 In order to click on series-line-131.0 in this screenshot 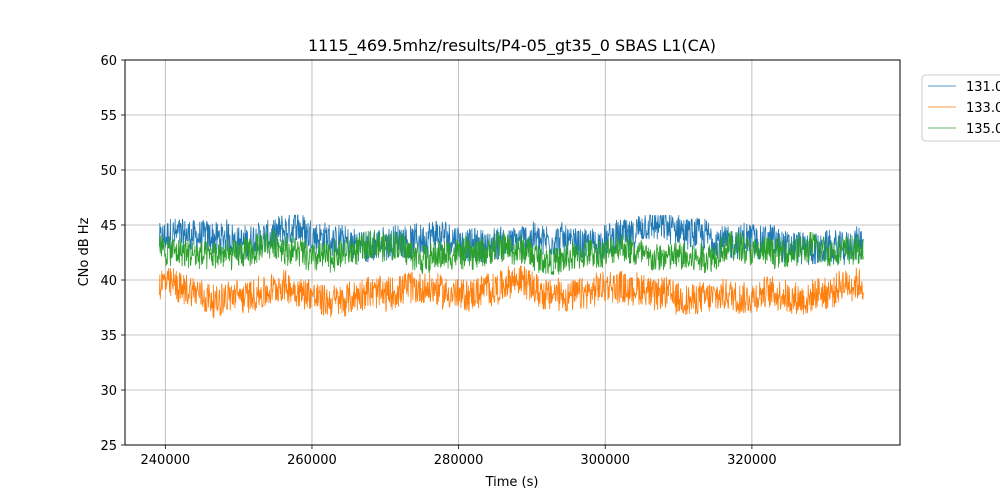, I will do `click(511, 239)`.